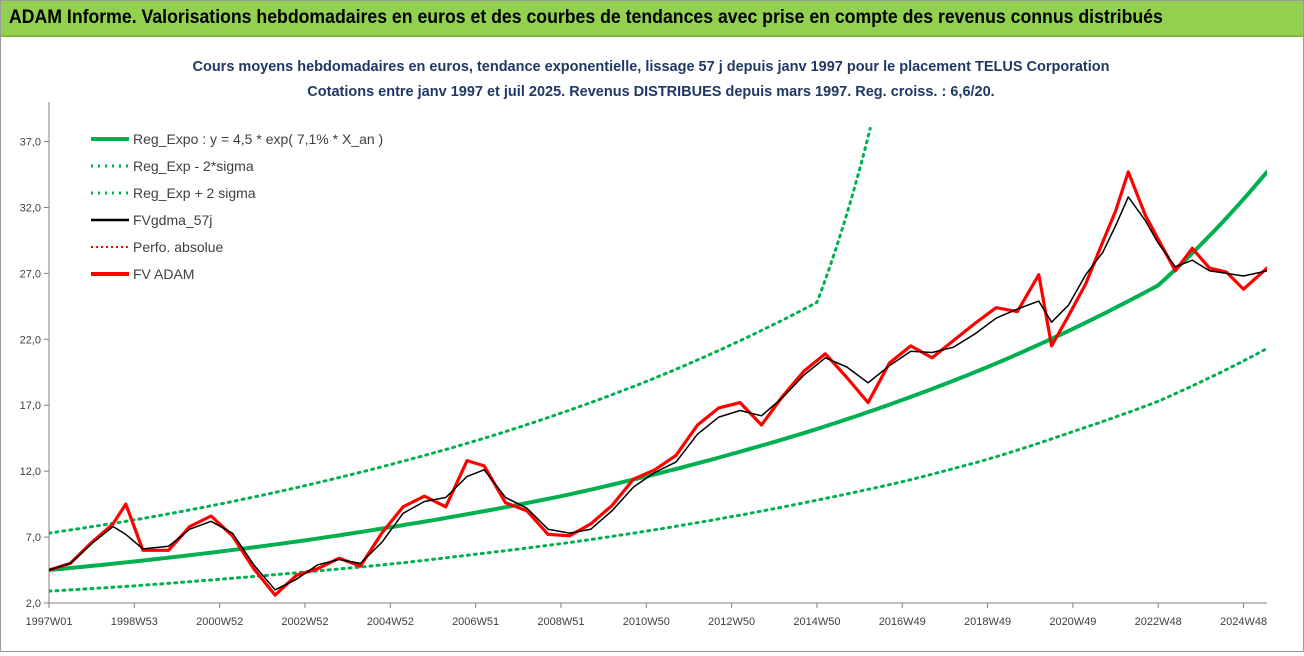  I want to click on x-tick-label: 2022W48, so click(1158, 622).